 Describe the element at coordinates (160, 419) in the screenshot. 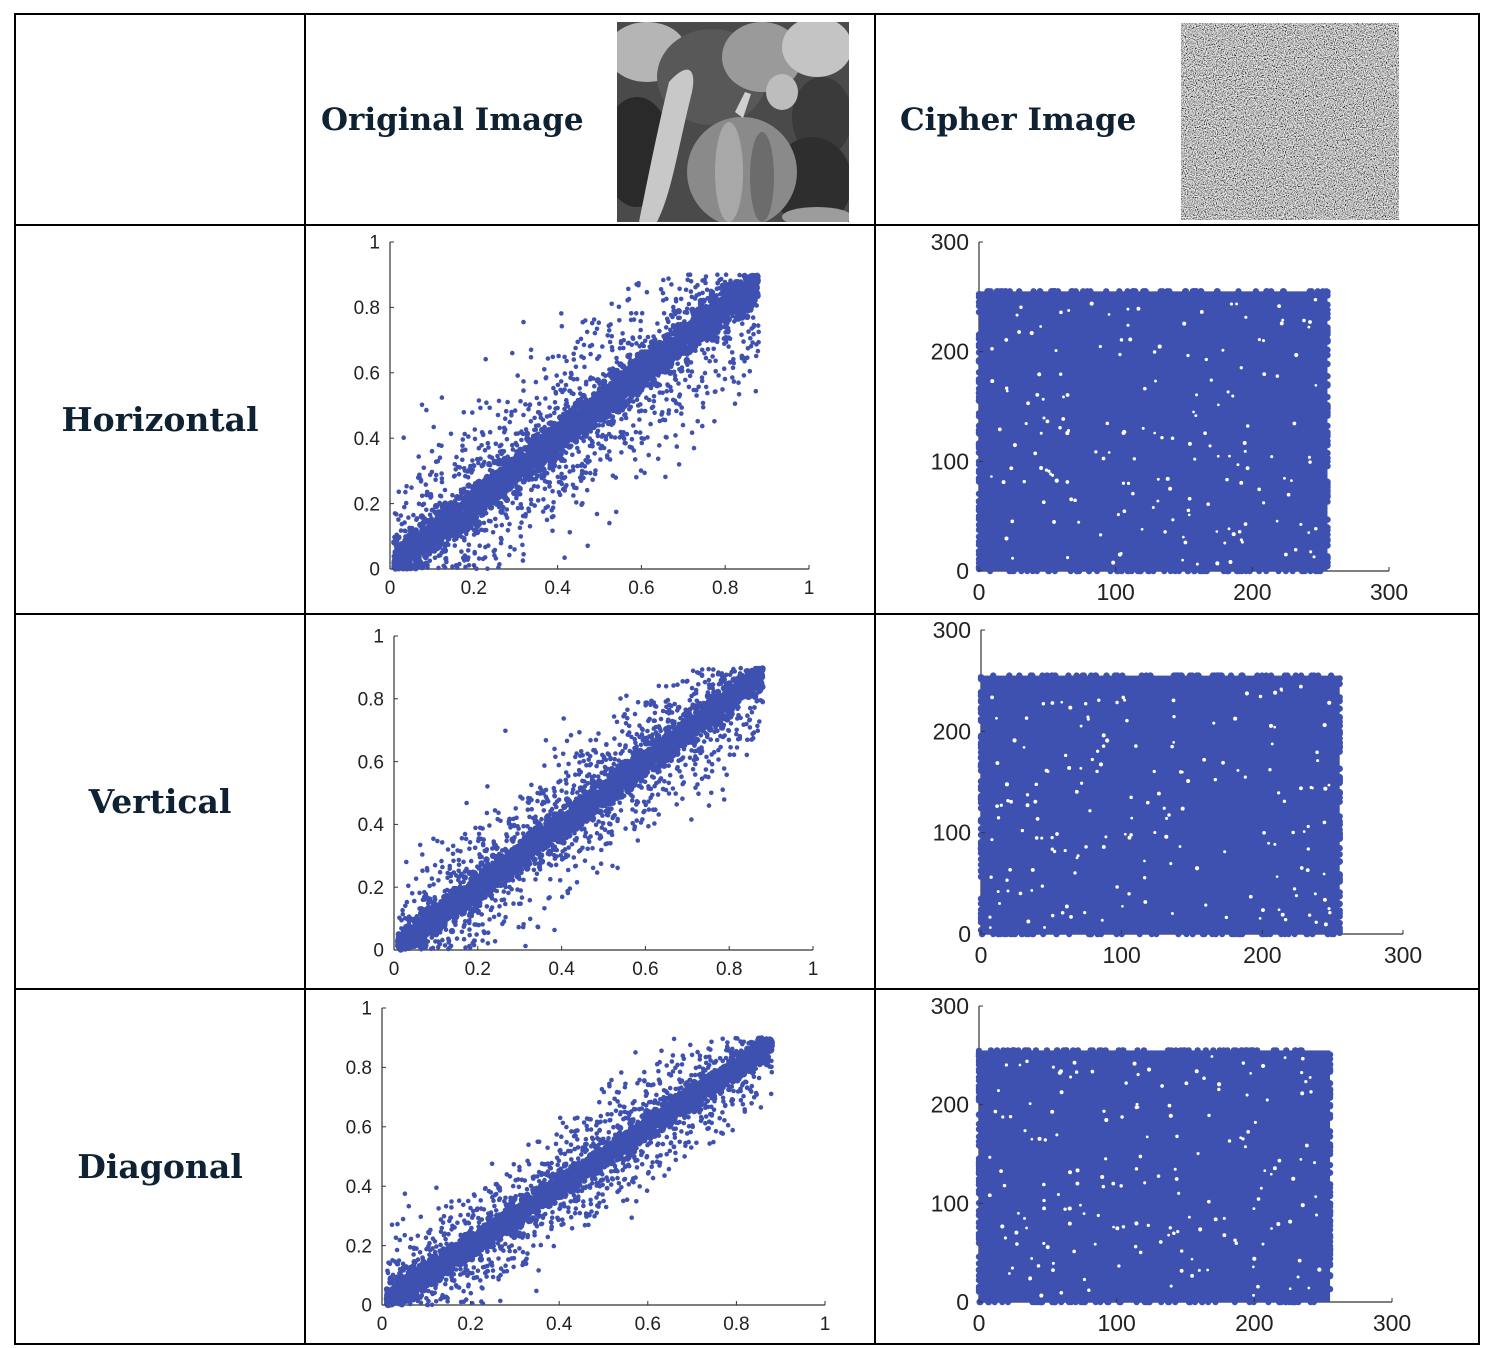

I see `row-label-horizontal: Horizontal` at that location.